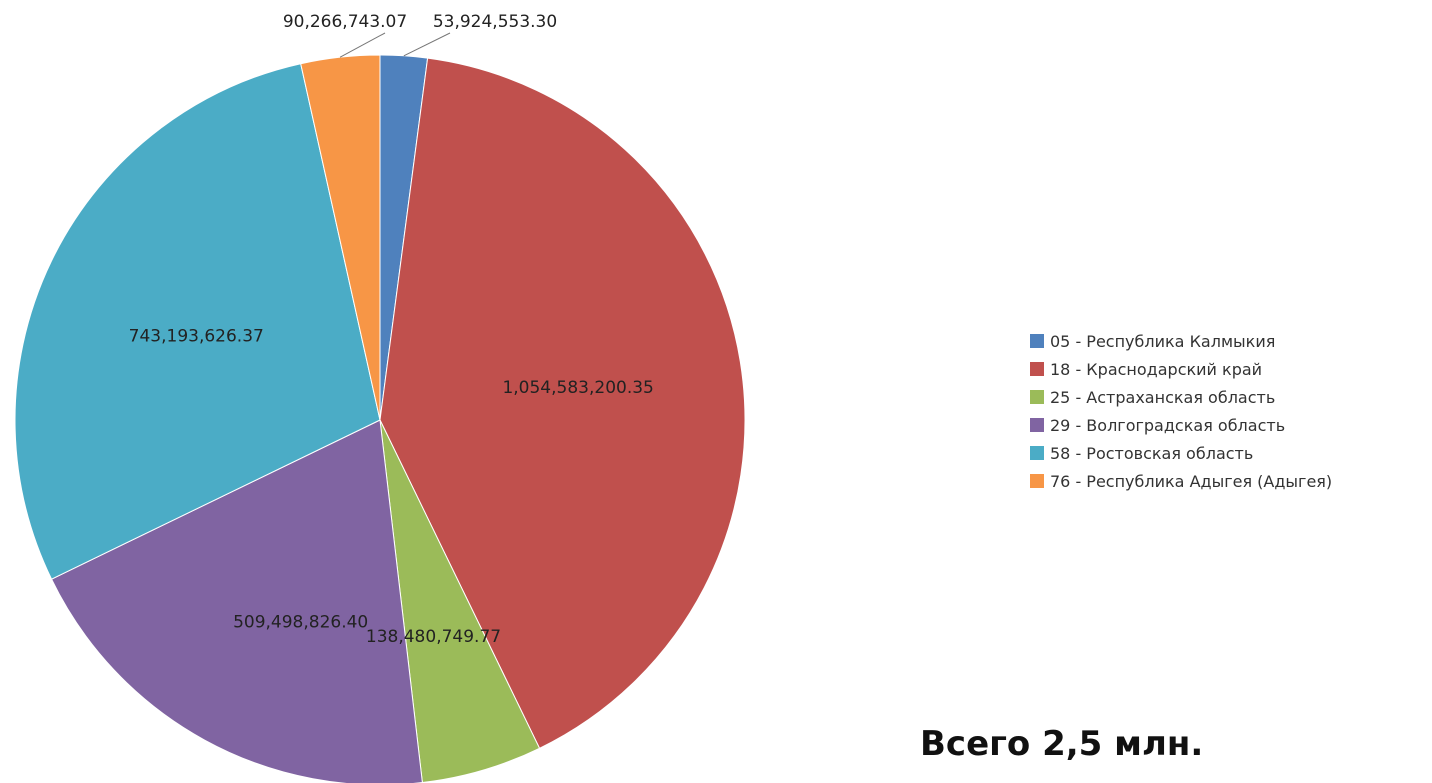  What do you see at coordinates (495, 22) in the screenshot?
I see `data-label-1: 53,924,553.30` at bounding box center [495, 22].